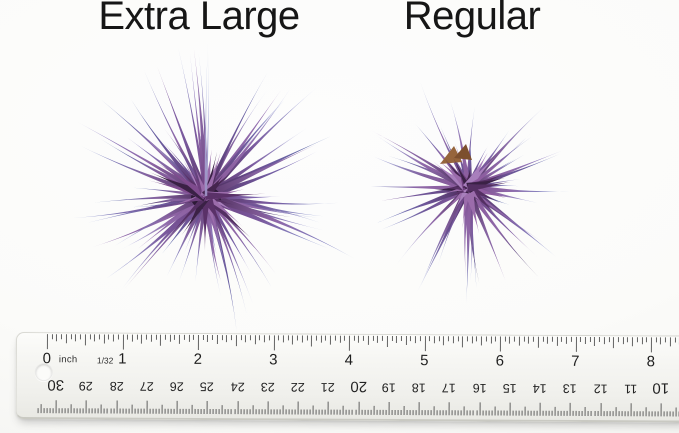 The image size is (679, 433). What do you see at coordinates (600, 388) in the screenshot?
I see `cm-number: 12` at bounding box center [600, 388].